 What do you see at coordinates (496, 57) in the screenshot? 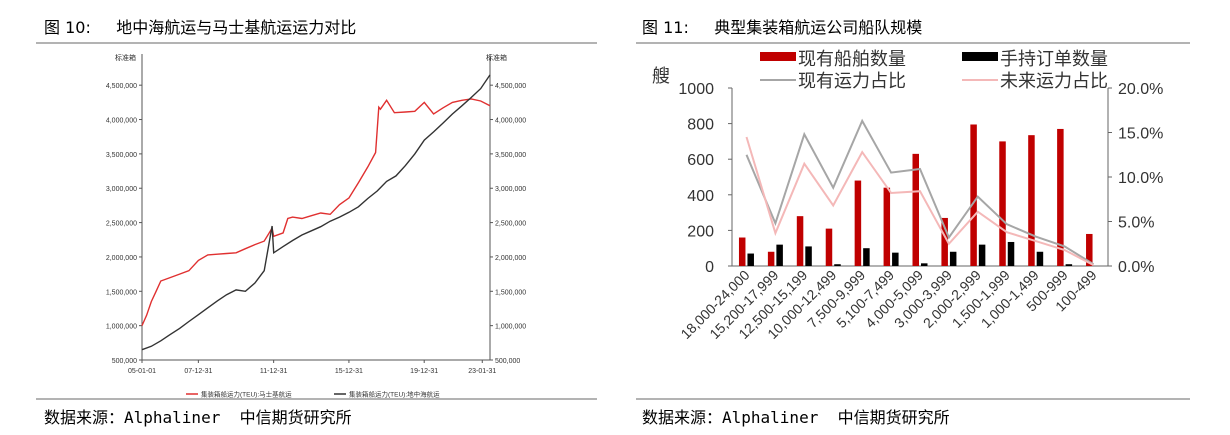
I see `left-y2-unit-label: 标准箱` at bounding box center [496, 57].